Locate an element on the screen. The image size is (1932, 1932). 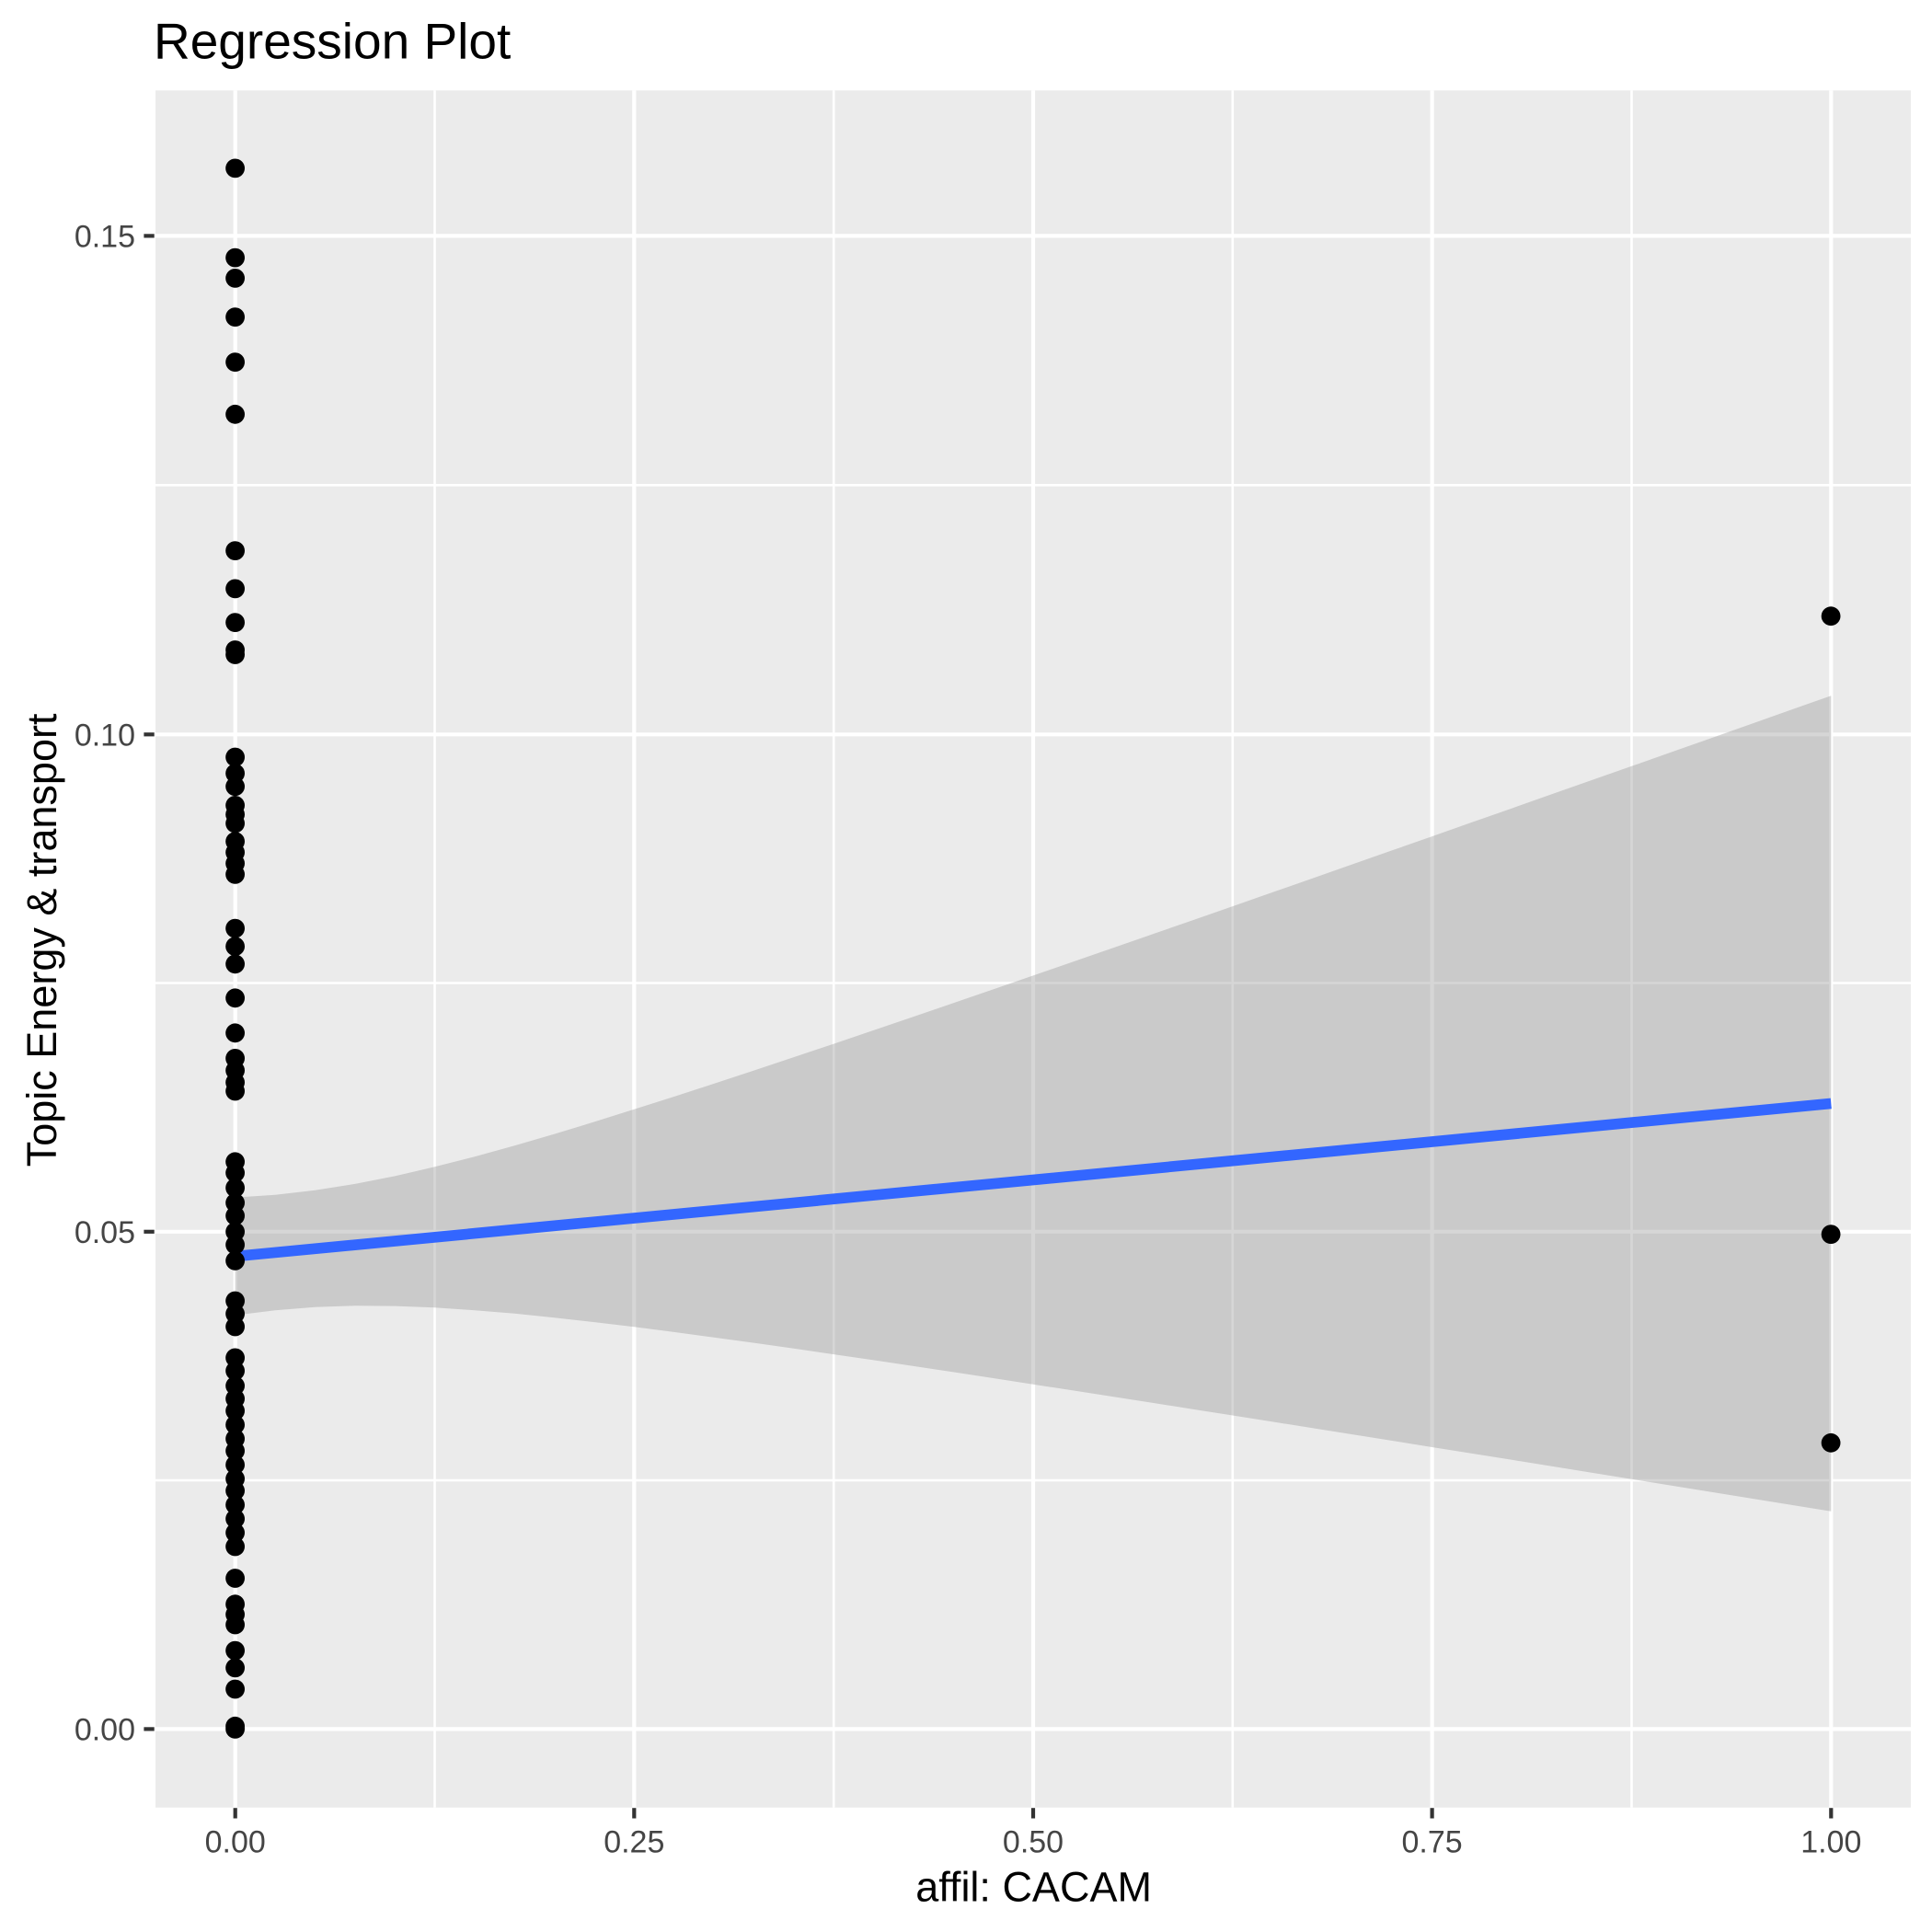
svg-text: 0.25 is located at coordinates (634, 1841).